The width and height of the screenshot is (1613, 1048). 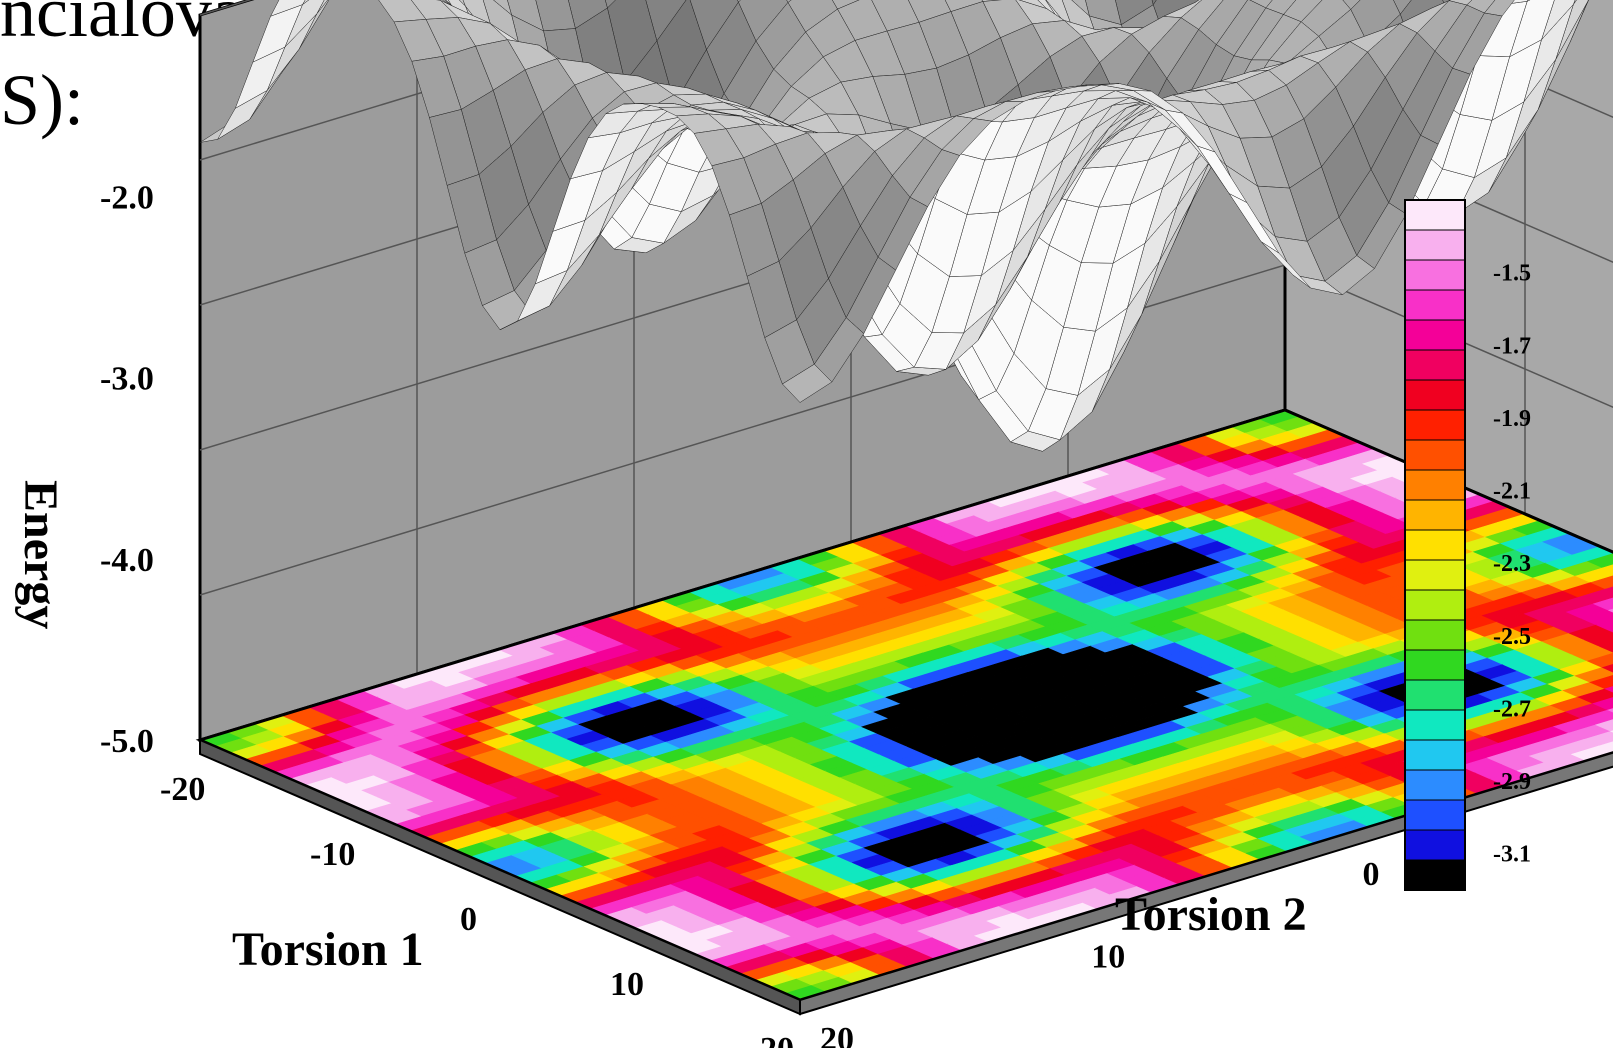 I want to click on colorbar-tick-label: -2.9, so click(x=1512, y=782).